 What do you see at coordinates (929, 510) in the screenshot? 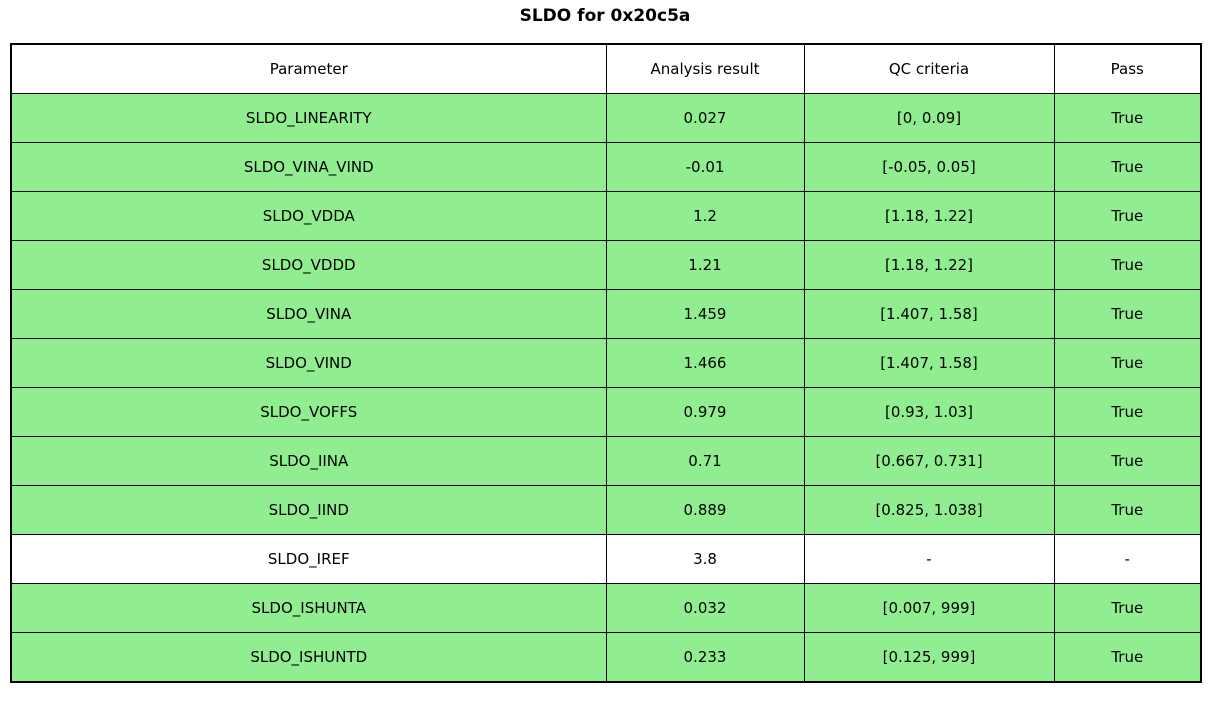
I see `qc-criteria-cell: [0.825, 1.038]` at bounding box center [929, 510].